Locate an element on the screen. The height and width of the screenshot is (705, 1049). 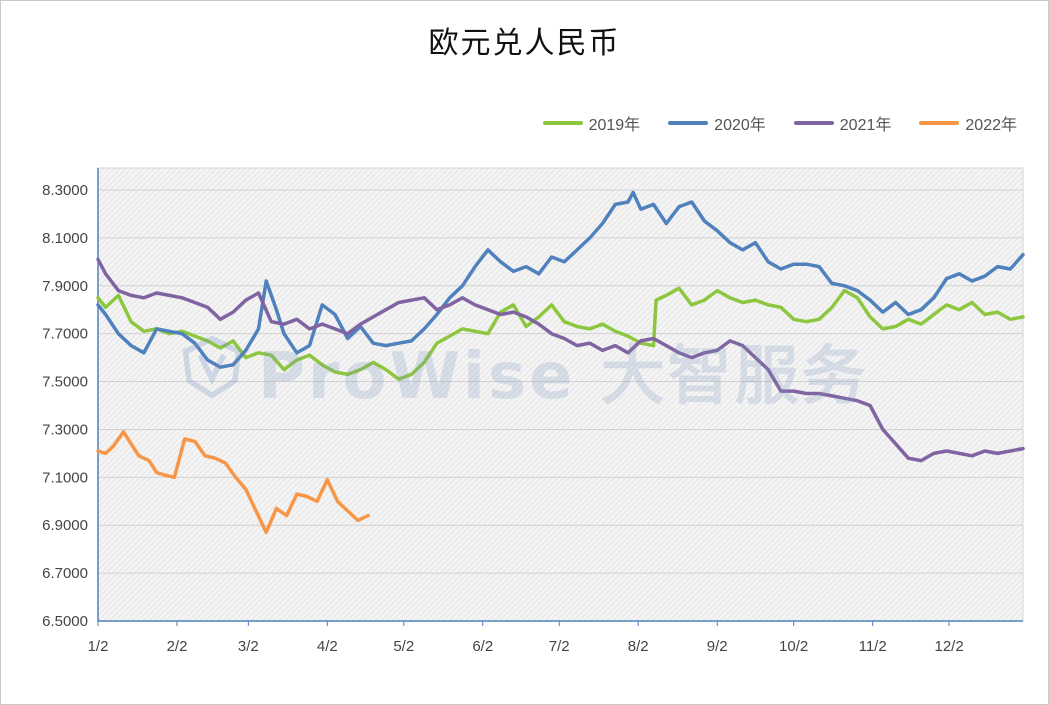
y-tick-label: 8.1000 is located at coordinates (65, 238).